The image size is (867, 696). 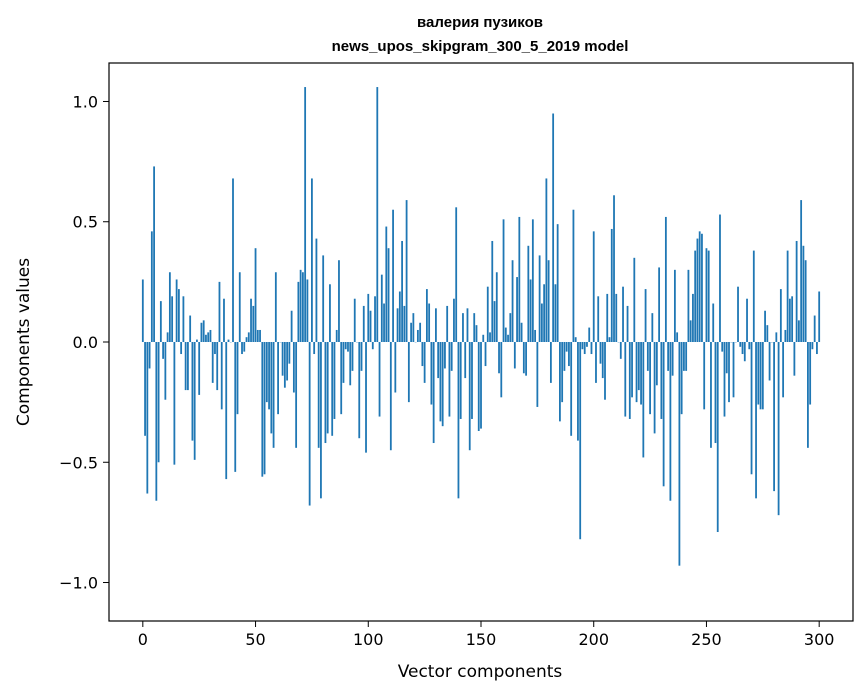 I want to click on x-tick-label: 200, so click(x=593, y=639).